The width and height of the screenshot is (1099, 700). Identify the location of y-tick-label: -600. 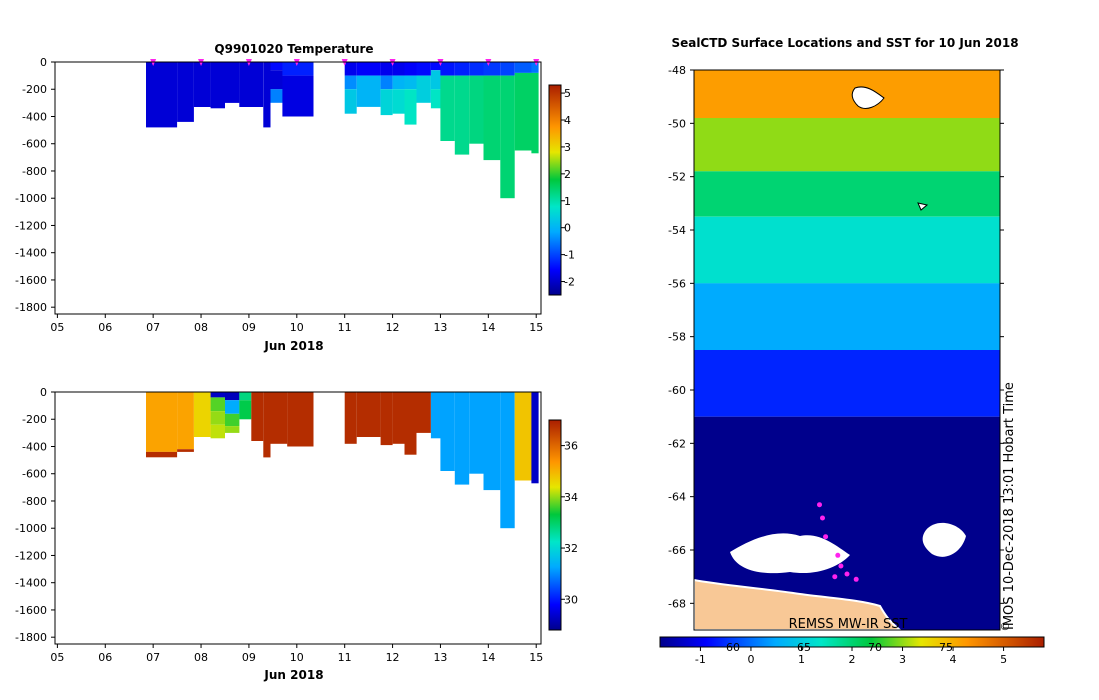
(34, 474).